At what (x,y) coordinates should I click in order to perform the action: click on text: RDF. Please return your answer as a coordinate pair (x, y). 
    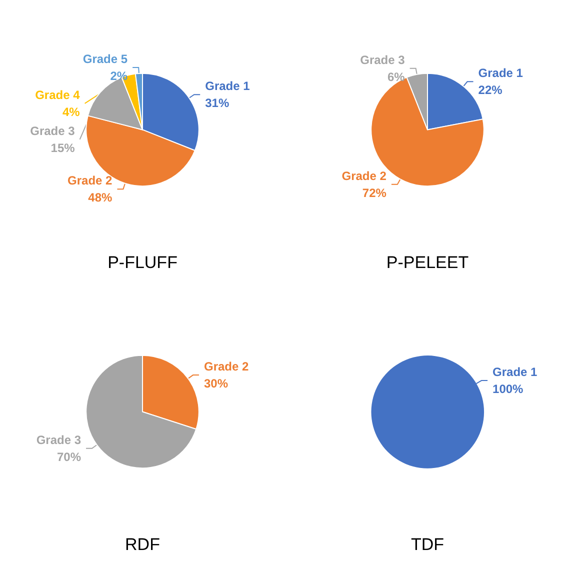
    Looking at the image, I should click on (142, 544).